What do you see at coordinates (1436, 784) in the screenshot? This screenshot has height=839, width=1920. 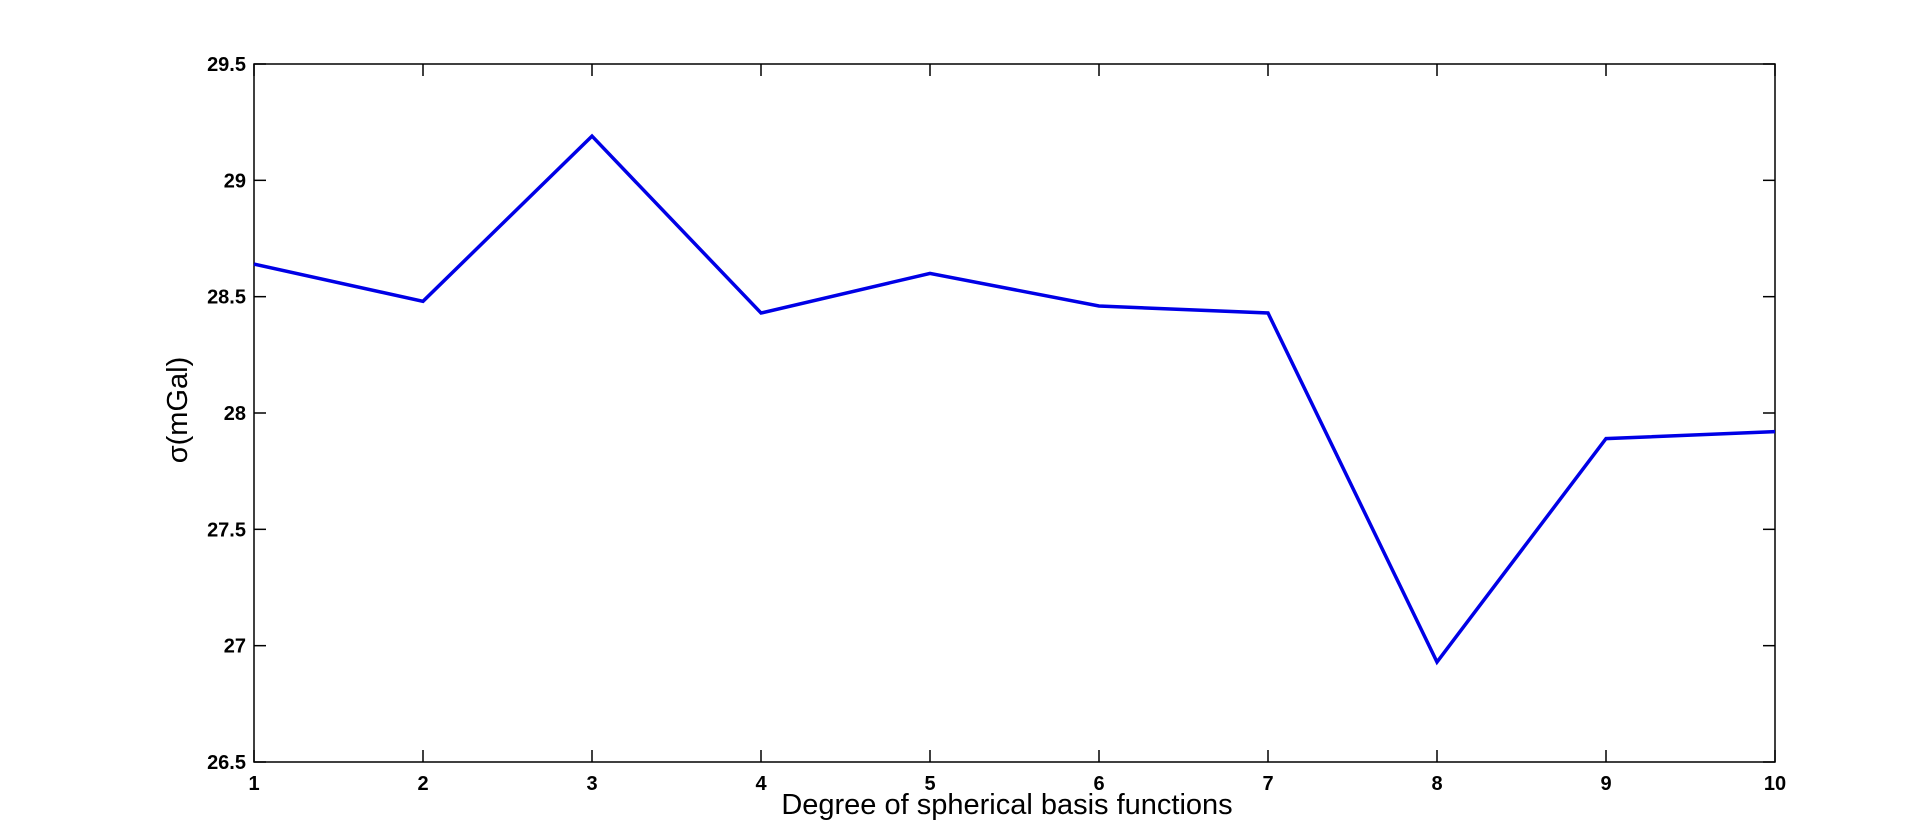 I see `x-tick-label: 8` at bounding box center [1436, 784].